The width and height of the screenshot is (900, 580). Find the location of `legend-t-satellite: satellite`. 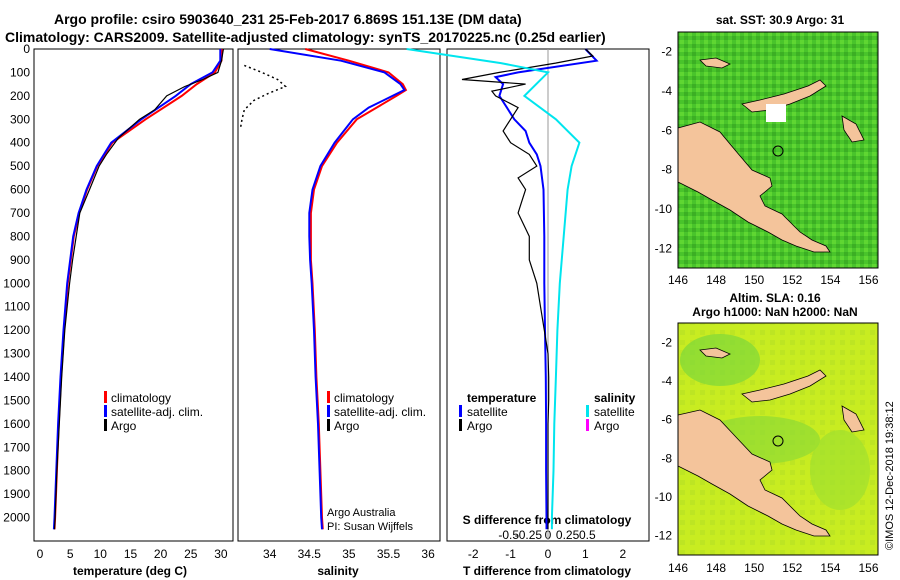

legend-t-satellite: satellite is located at coordinates (487, 412).